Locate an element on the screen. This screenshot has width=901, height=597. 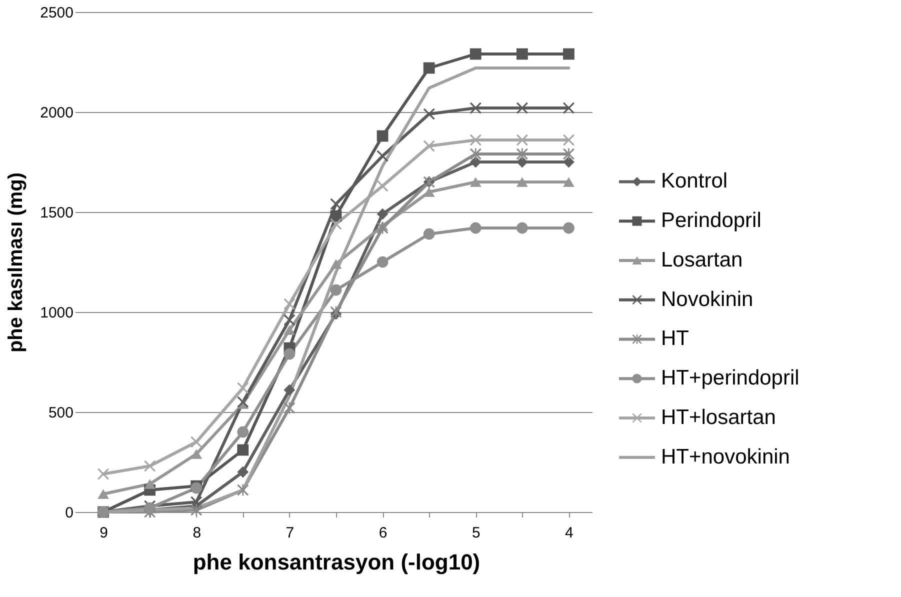
x-axis-title: phe konsantrasyon (-log10) is located at coordinates (336, 562).